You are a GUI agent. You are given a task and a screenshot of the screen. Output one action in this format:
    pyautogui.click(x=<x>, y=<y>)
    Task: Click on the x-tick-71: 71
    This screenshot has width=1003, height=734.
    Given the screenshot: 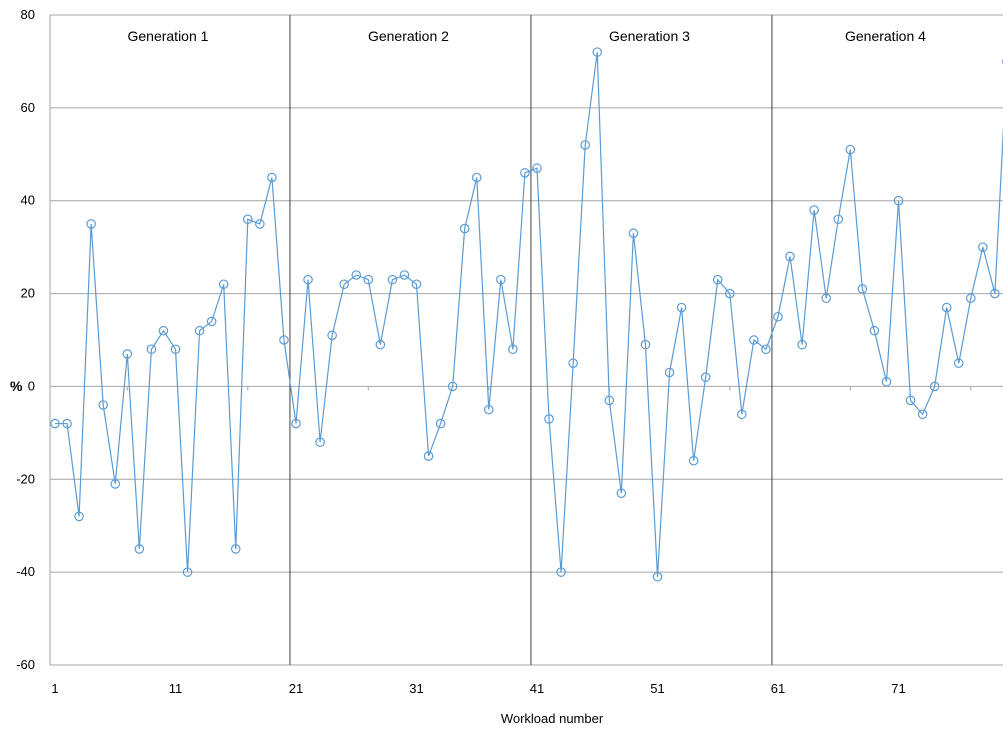 What is the action you would take?
    pyautogui.click(x=898, y=688)
    